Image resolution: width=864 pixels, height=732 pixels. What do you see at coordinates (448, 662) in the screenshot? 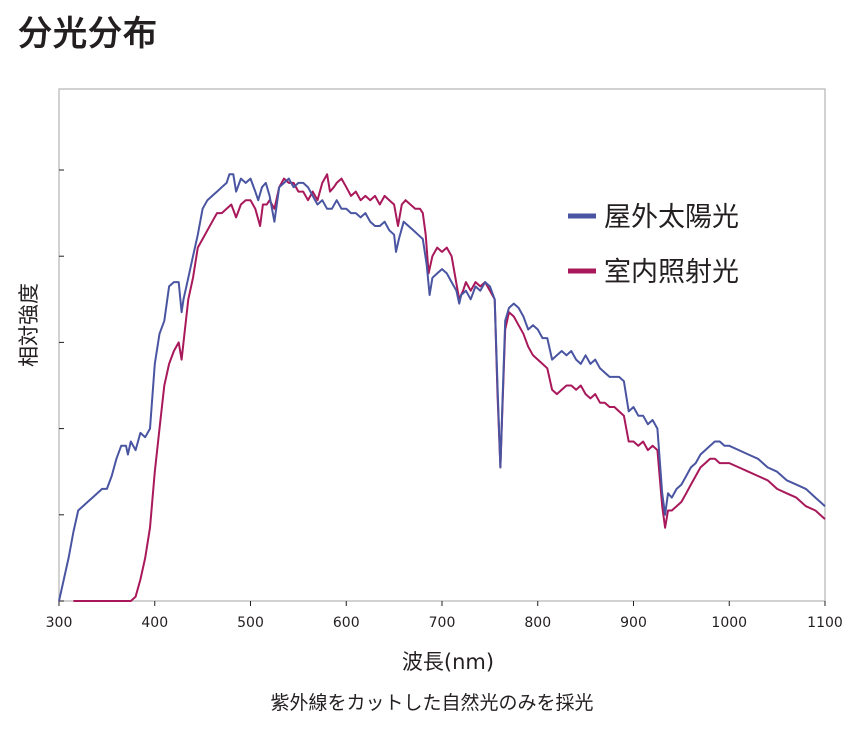
I see `x-axis-title: 波長(nm)` at bounding box center [448, 662].